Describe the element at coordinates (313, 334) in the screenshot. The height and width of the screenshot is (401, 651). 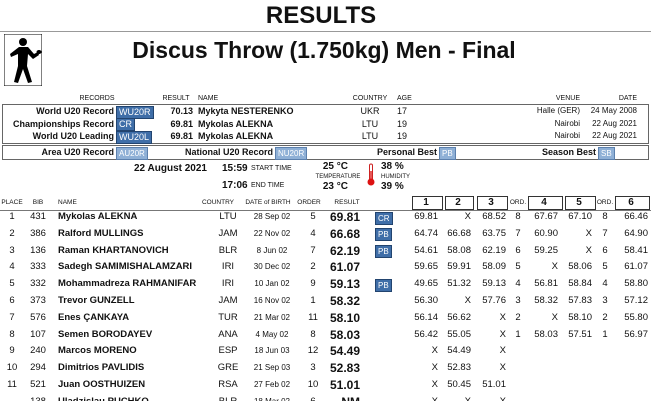
I see `order: 8` at that location.